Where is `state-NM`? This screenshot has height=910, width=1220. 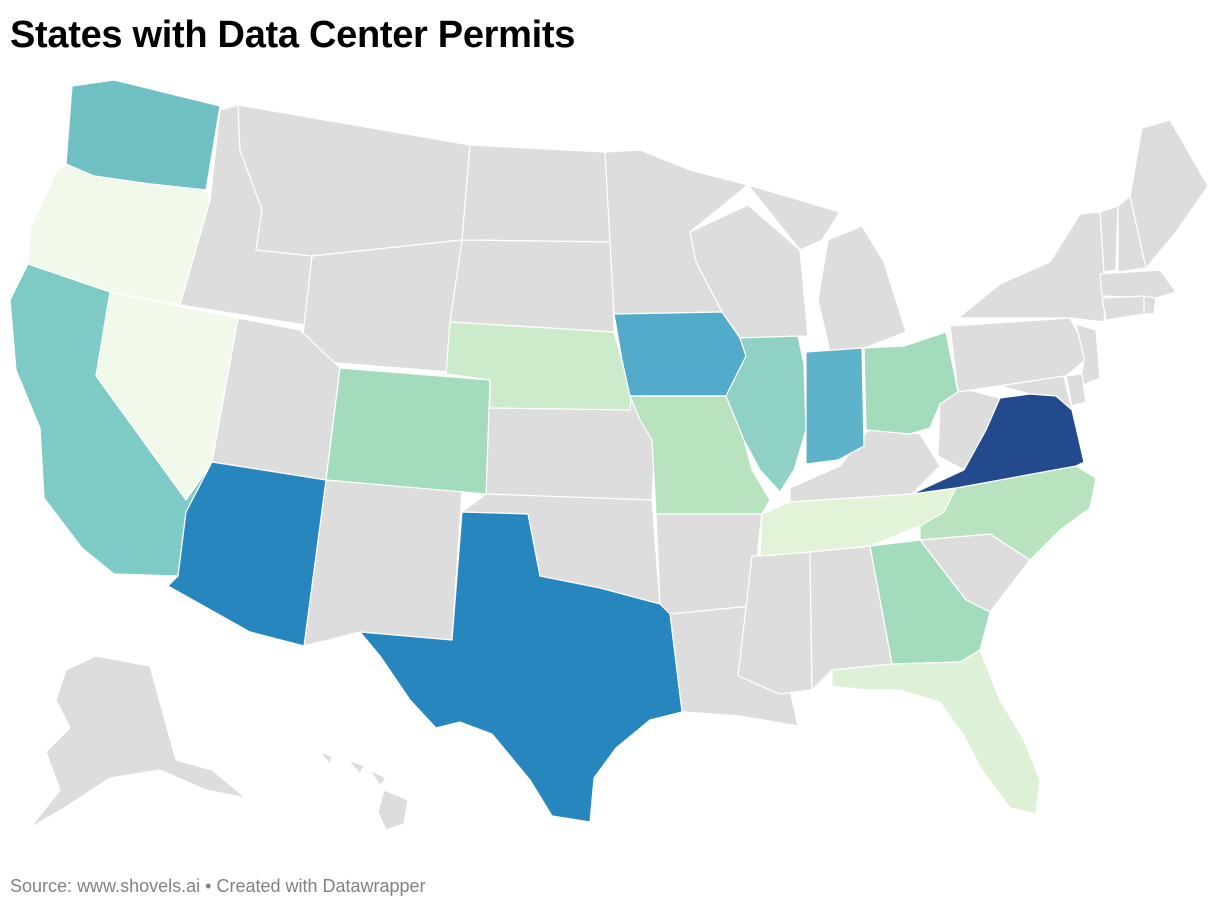
state-NM is located at coordinates (383, 563).